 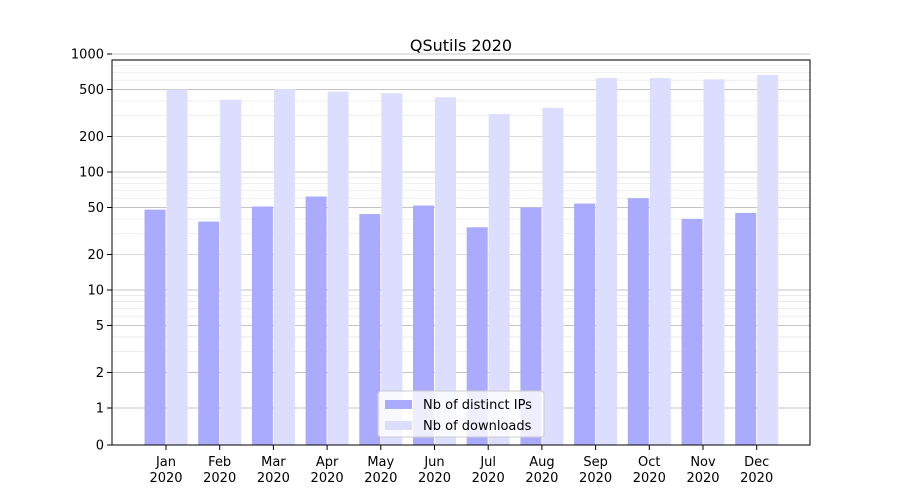 I want to click on y-tick-label: 50, so click(x=95, y=208).